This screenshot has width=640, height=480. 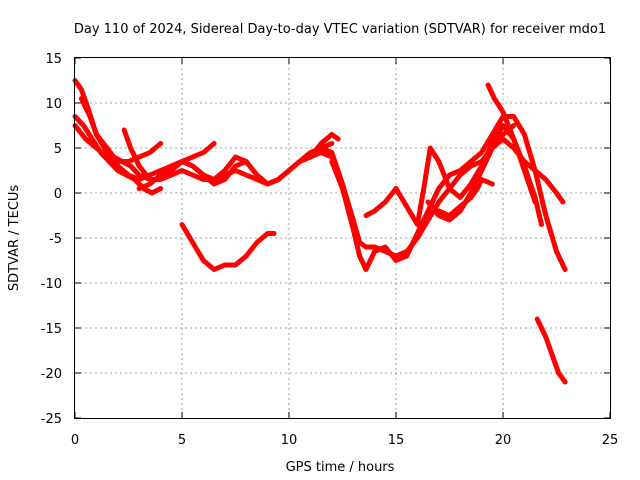 I want to click on y-axis-label: SDTVAR / TECUs, so click(x=14, y=238).